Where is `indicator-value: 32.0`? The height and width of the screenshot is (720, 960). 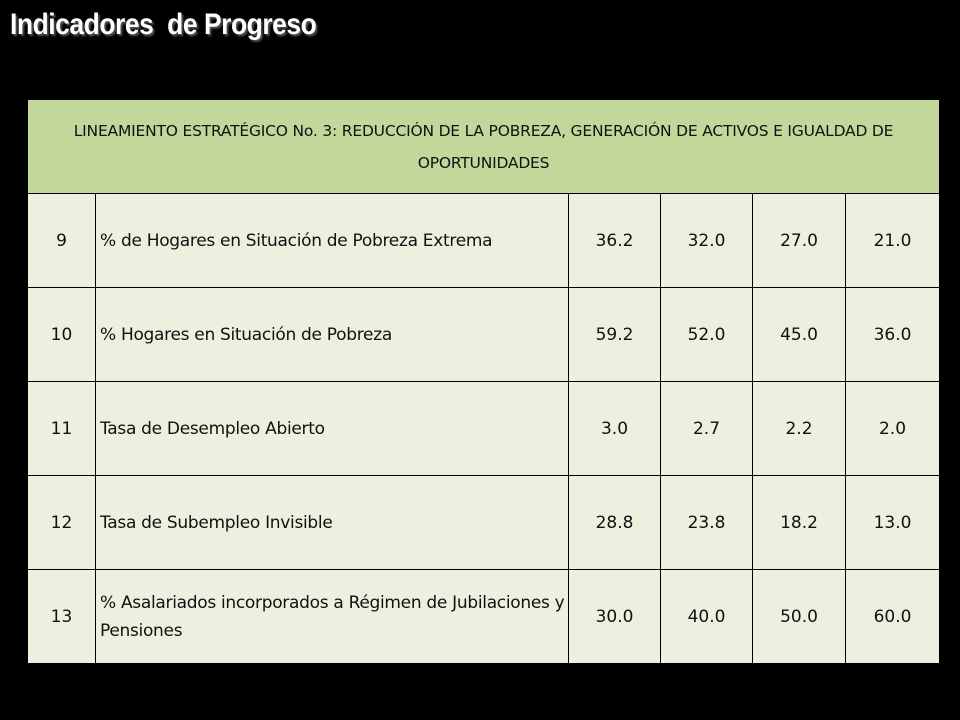 indicator-value: 32.0 is located at coordinates (706, 240).